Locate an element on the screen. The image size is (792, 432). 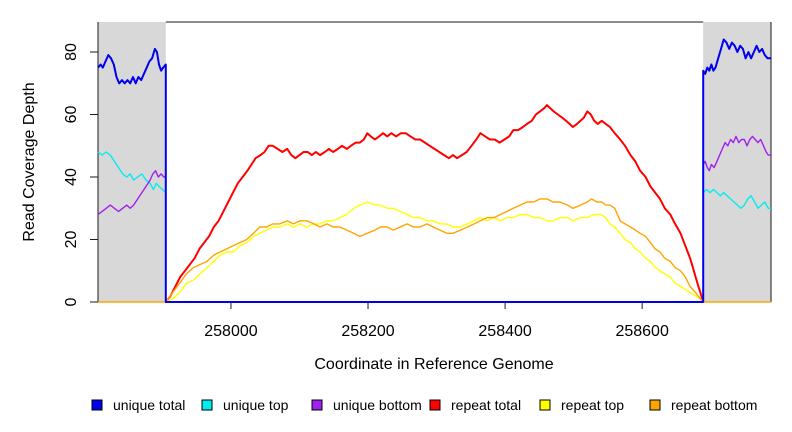
legend-swatch-repeat-bottom is located at coordinates (655, 405).